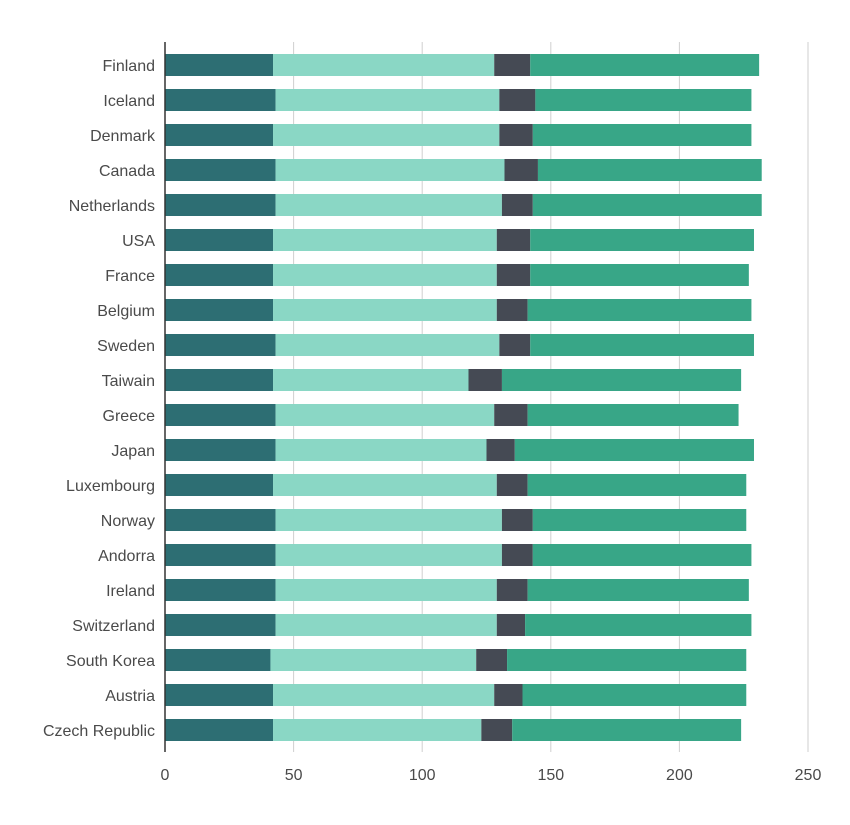  What do you see at coordinates (126, 311) in the screenshot?
I see `category-label: Belgium` at bounding box center [126, 311].